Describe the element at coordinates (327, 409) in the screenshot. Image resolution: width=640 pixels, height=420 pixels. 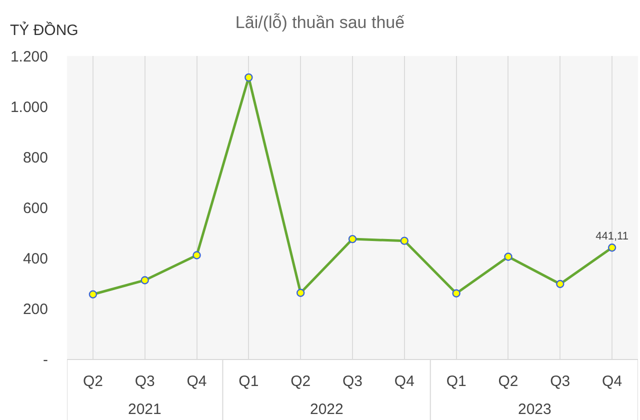
I see `text: 2022` at that location.